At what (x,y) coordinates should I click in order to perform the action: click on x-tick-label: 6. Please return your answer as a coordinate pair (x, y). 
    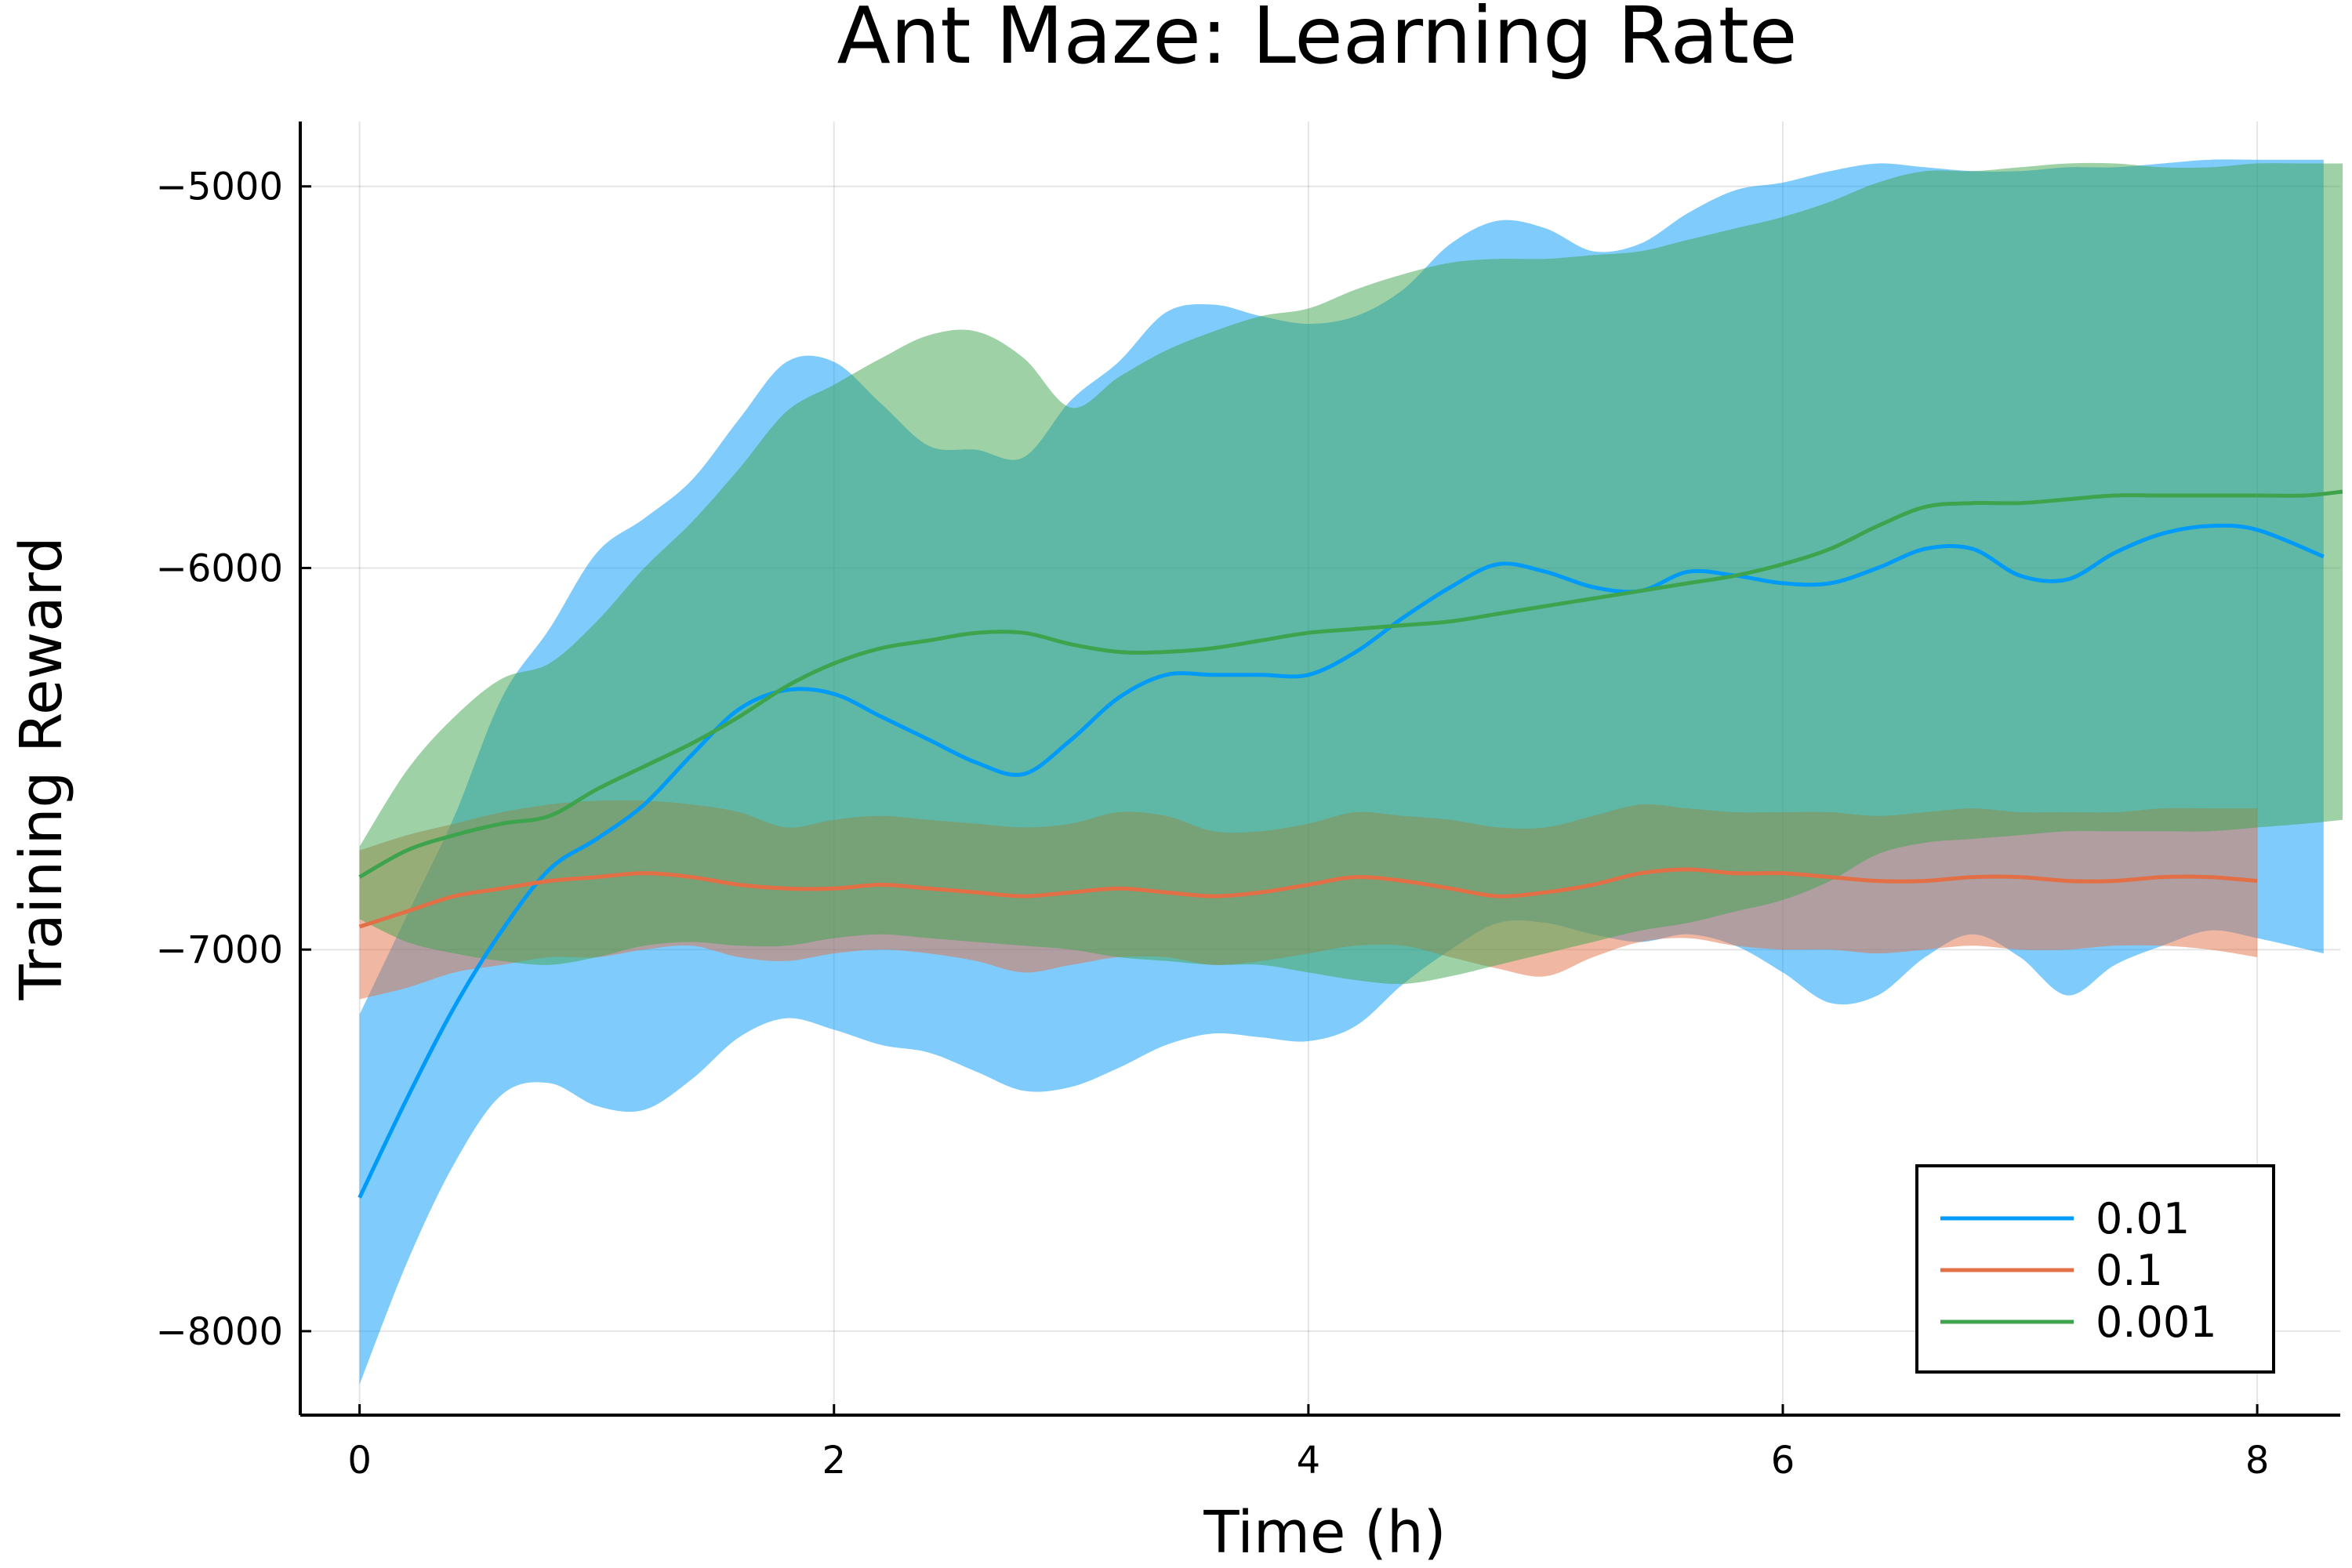
    Looking at the image, I should click on (1783, 1461).